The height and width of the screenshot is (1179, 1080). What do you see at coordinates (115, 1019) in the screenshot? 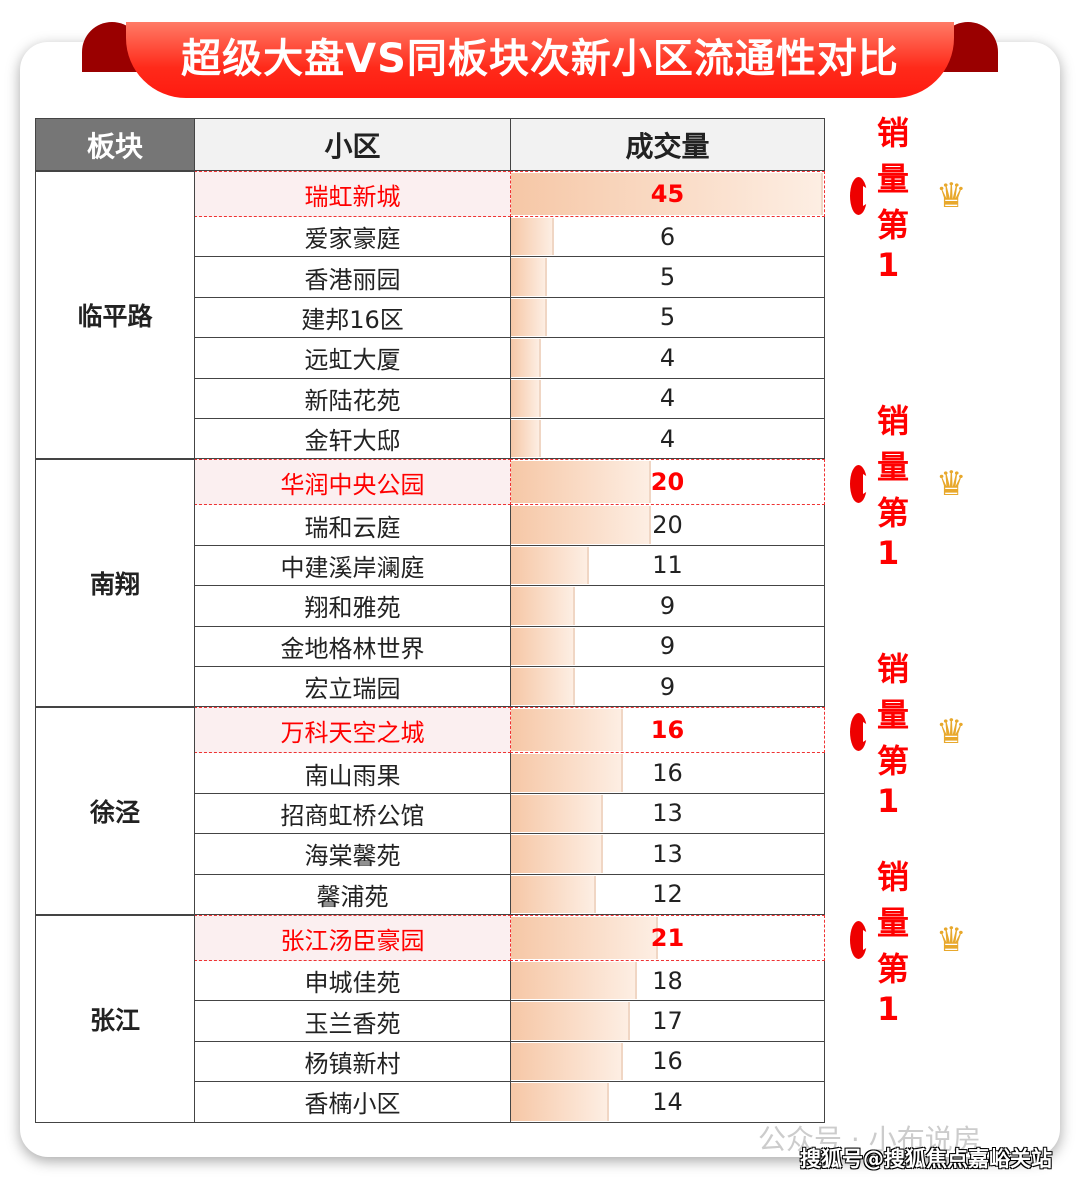
I see `block-name: 张江` at bounding box center [115, 1019].